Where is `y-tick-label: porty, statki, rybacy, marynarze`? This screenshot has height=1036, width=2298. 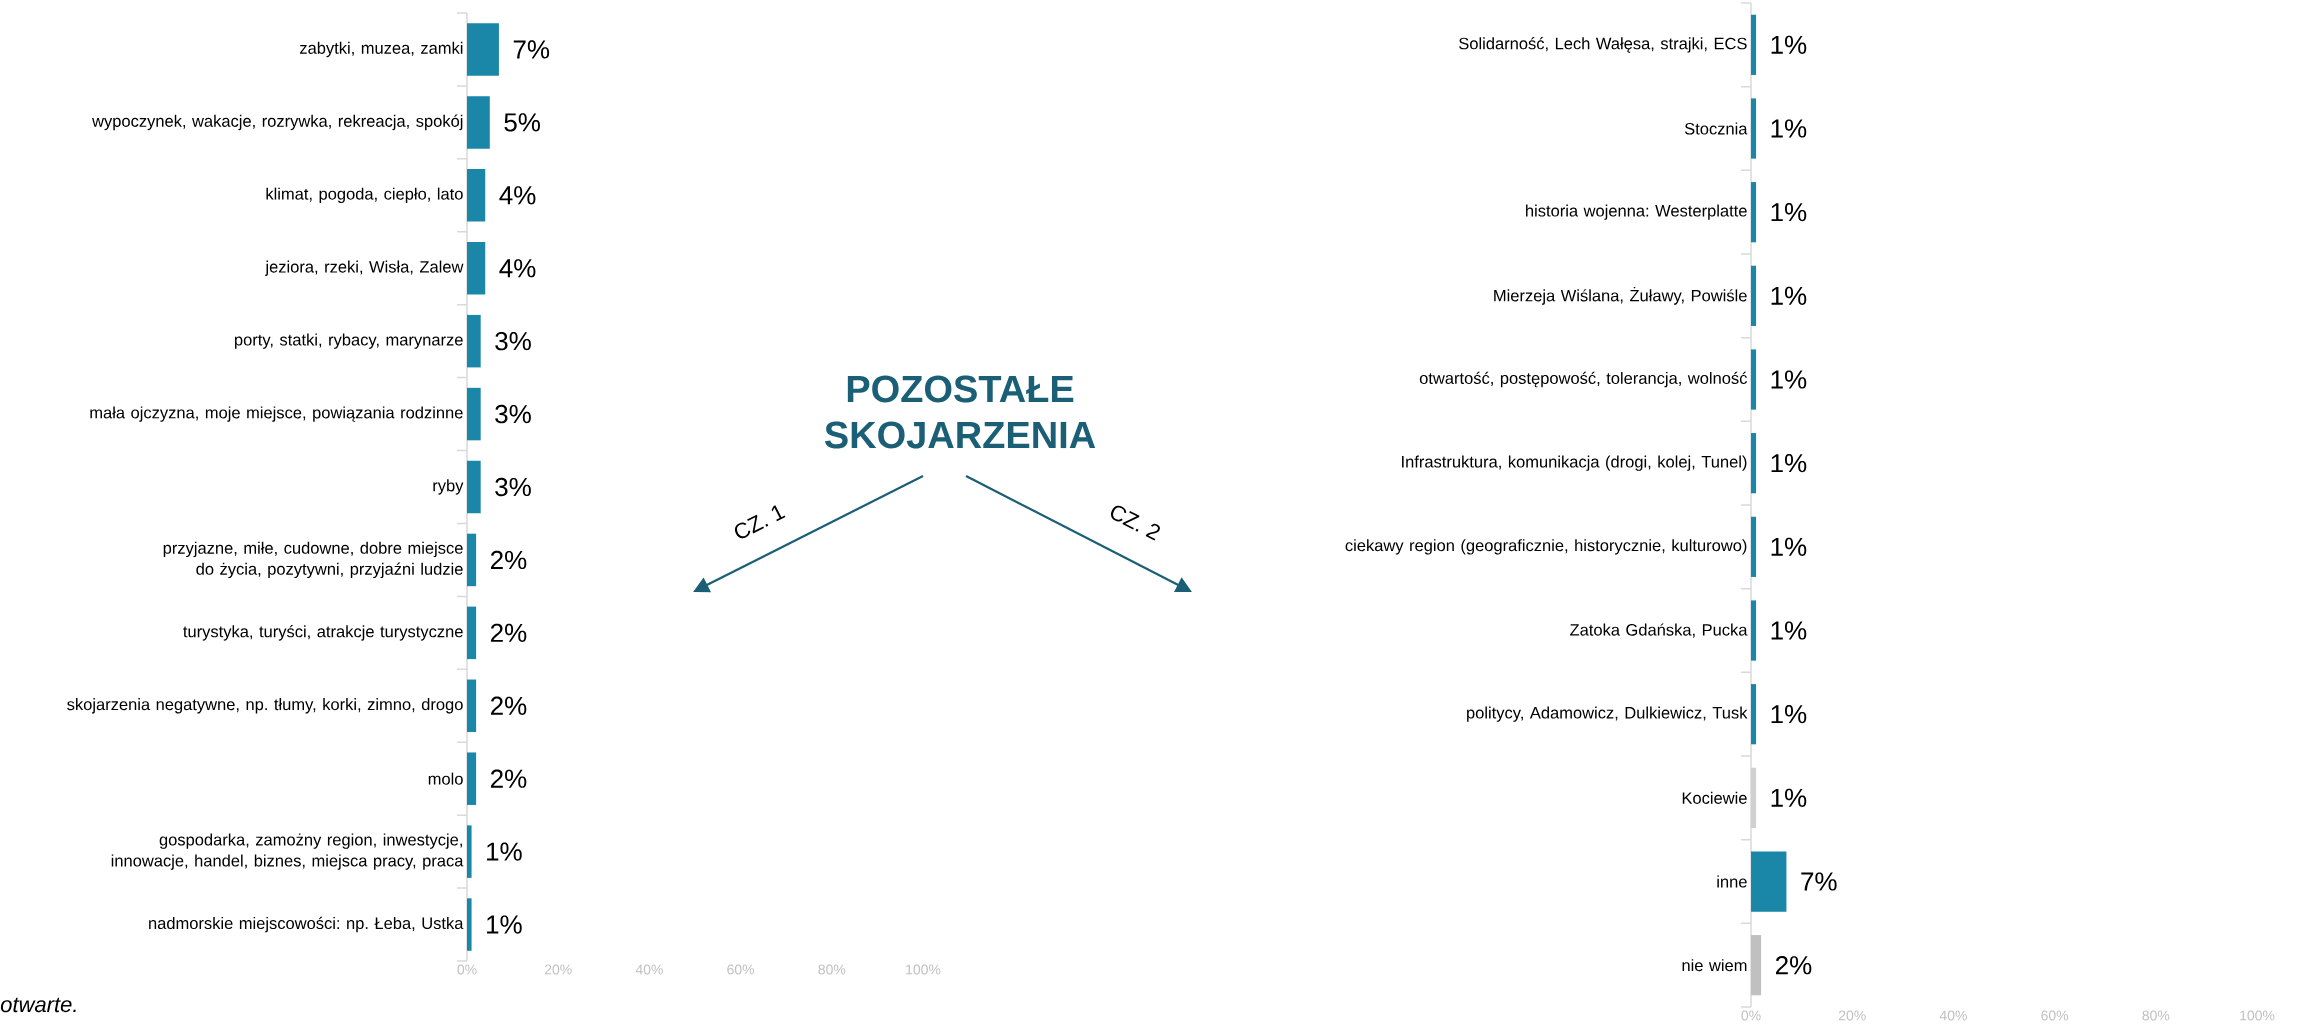 y-tick-label: porty, statki, rybacy, marynarze is located at coordinates (349, 341).